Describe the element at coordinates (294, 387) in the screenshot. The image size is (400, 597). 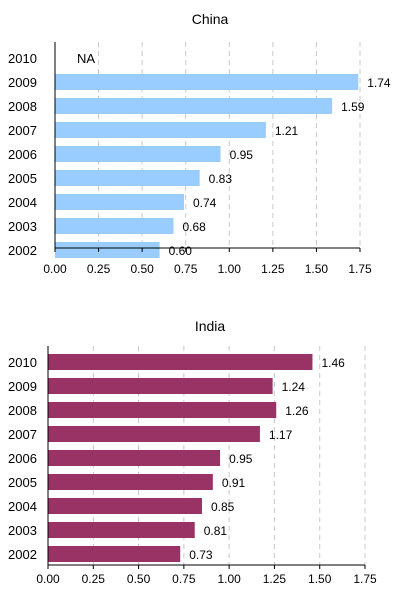
I see `value-label: 1.24` at that location.